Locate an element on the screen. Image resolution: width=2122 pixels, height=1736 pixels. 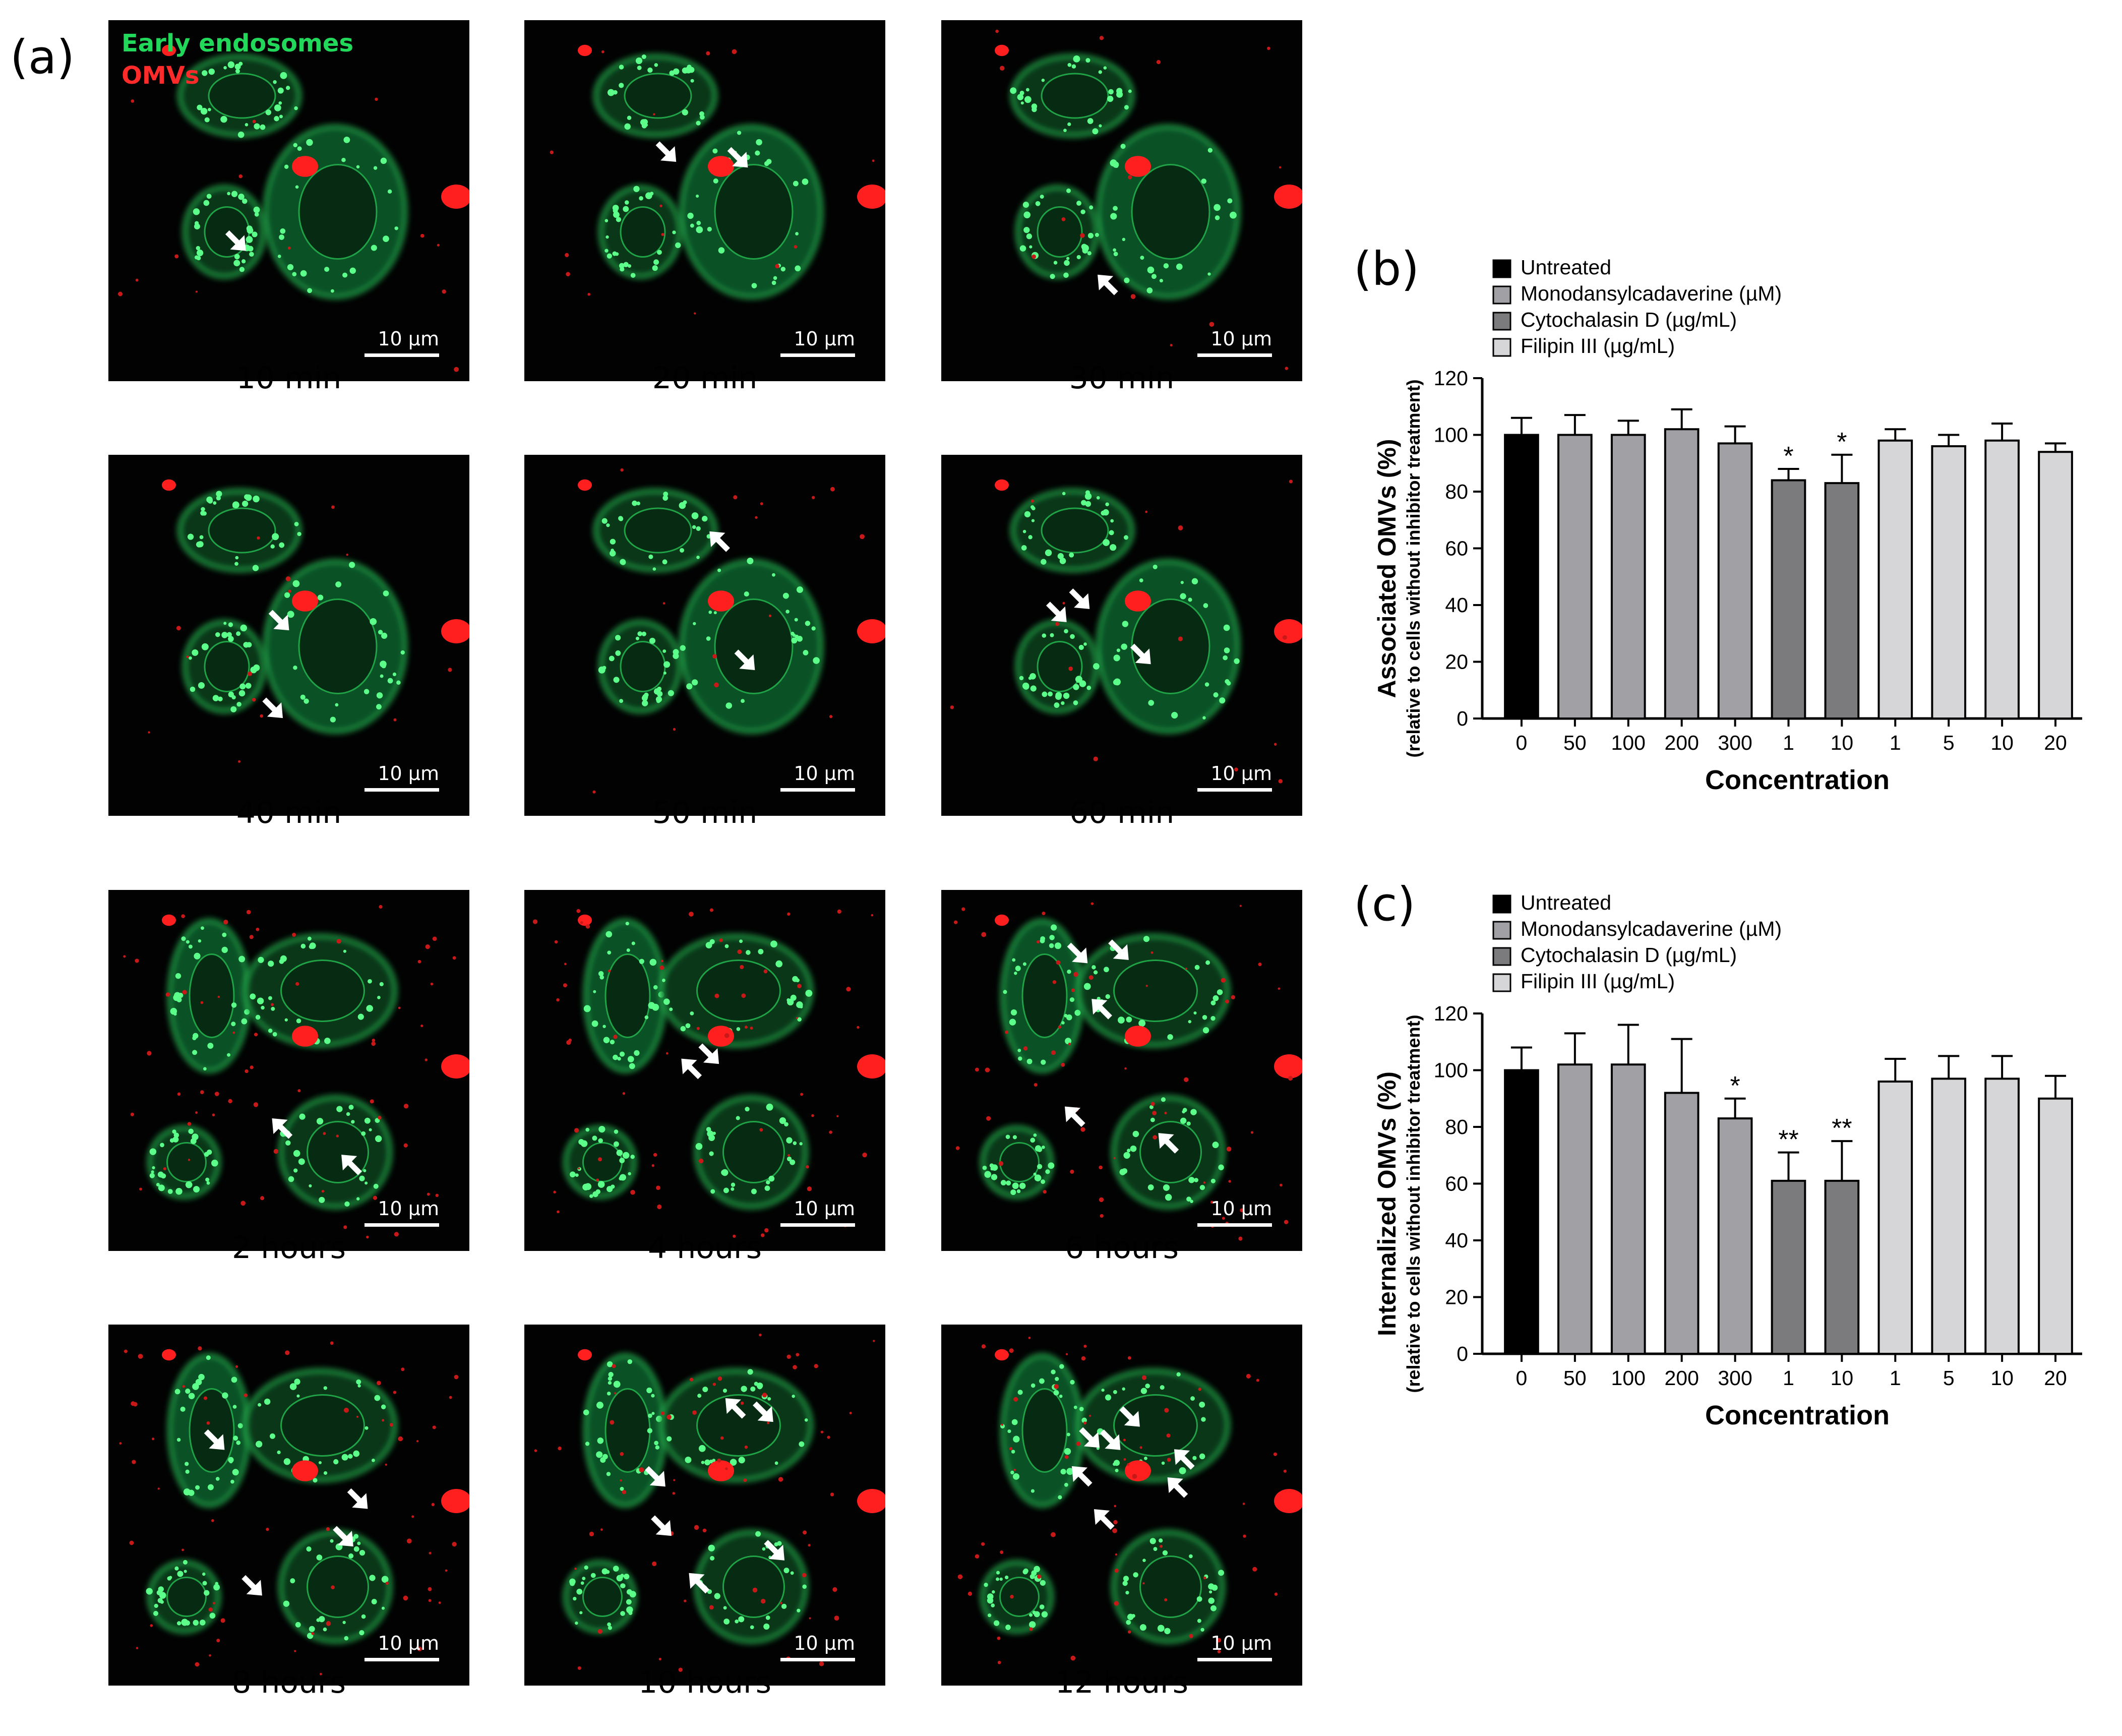
y-axis-label: Internalized OMVs (%) is located at coordinates (1387, 1203).